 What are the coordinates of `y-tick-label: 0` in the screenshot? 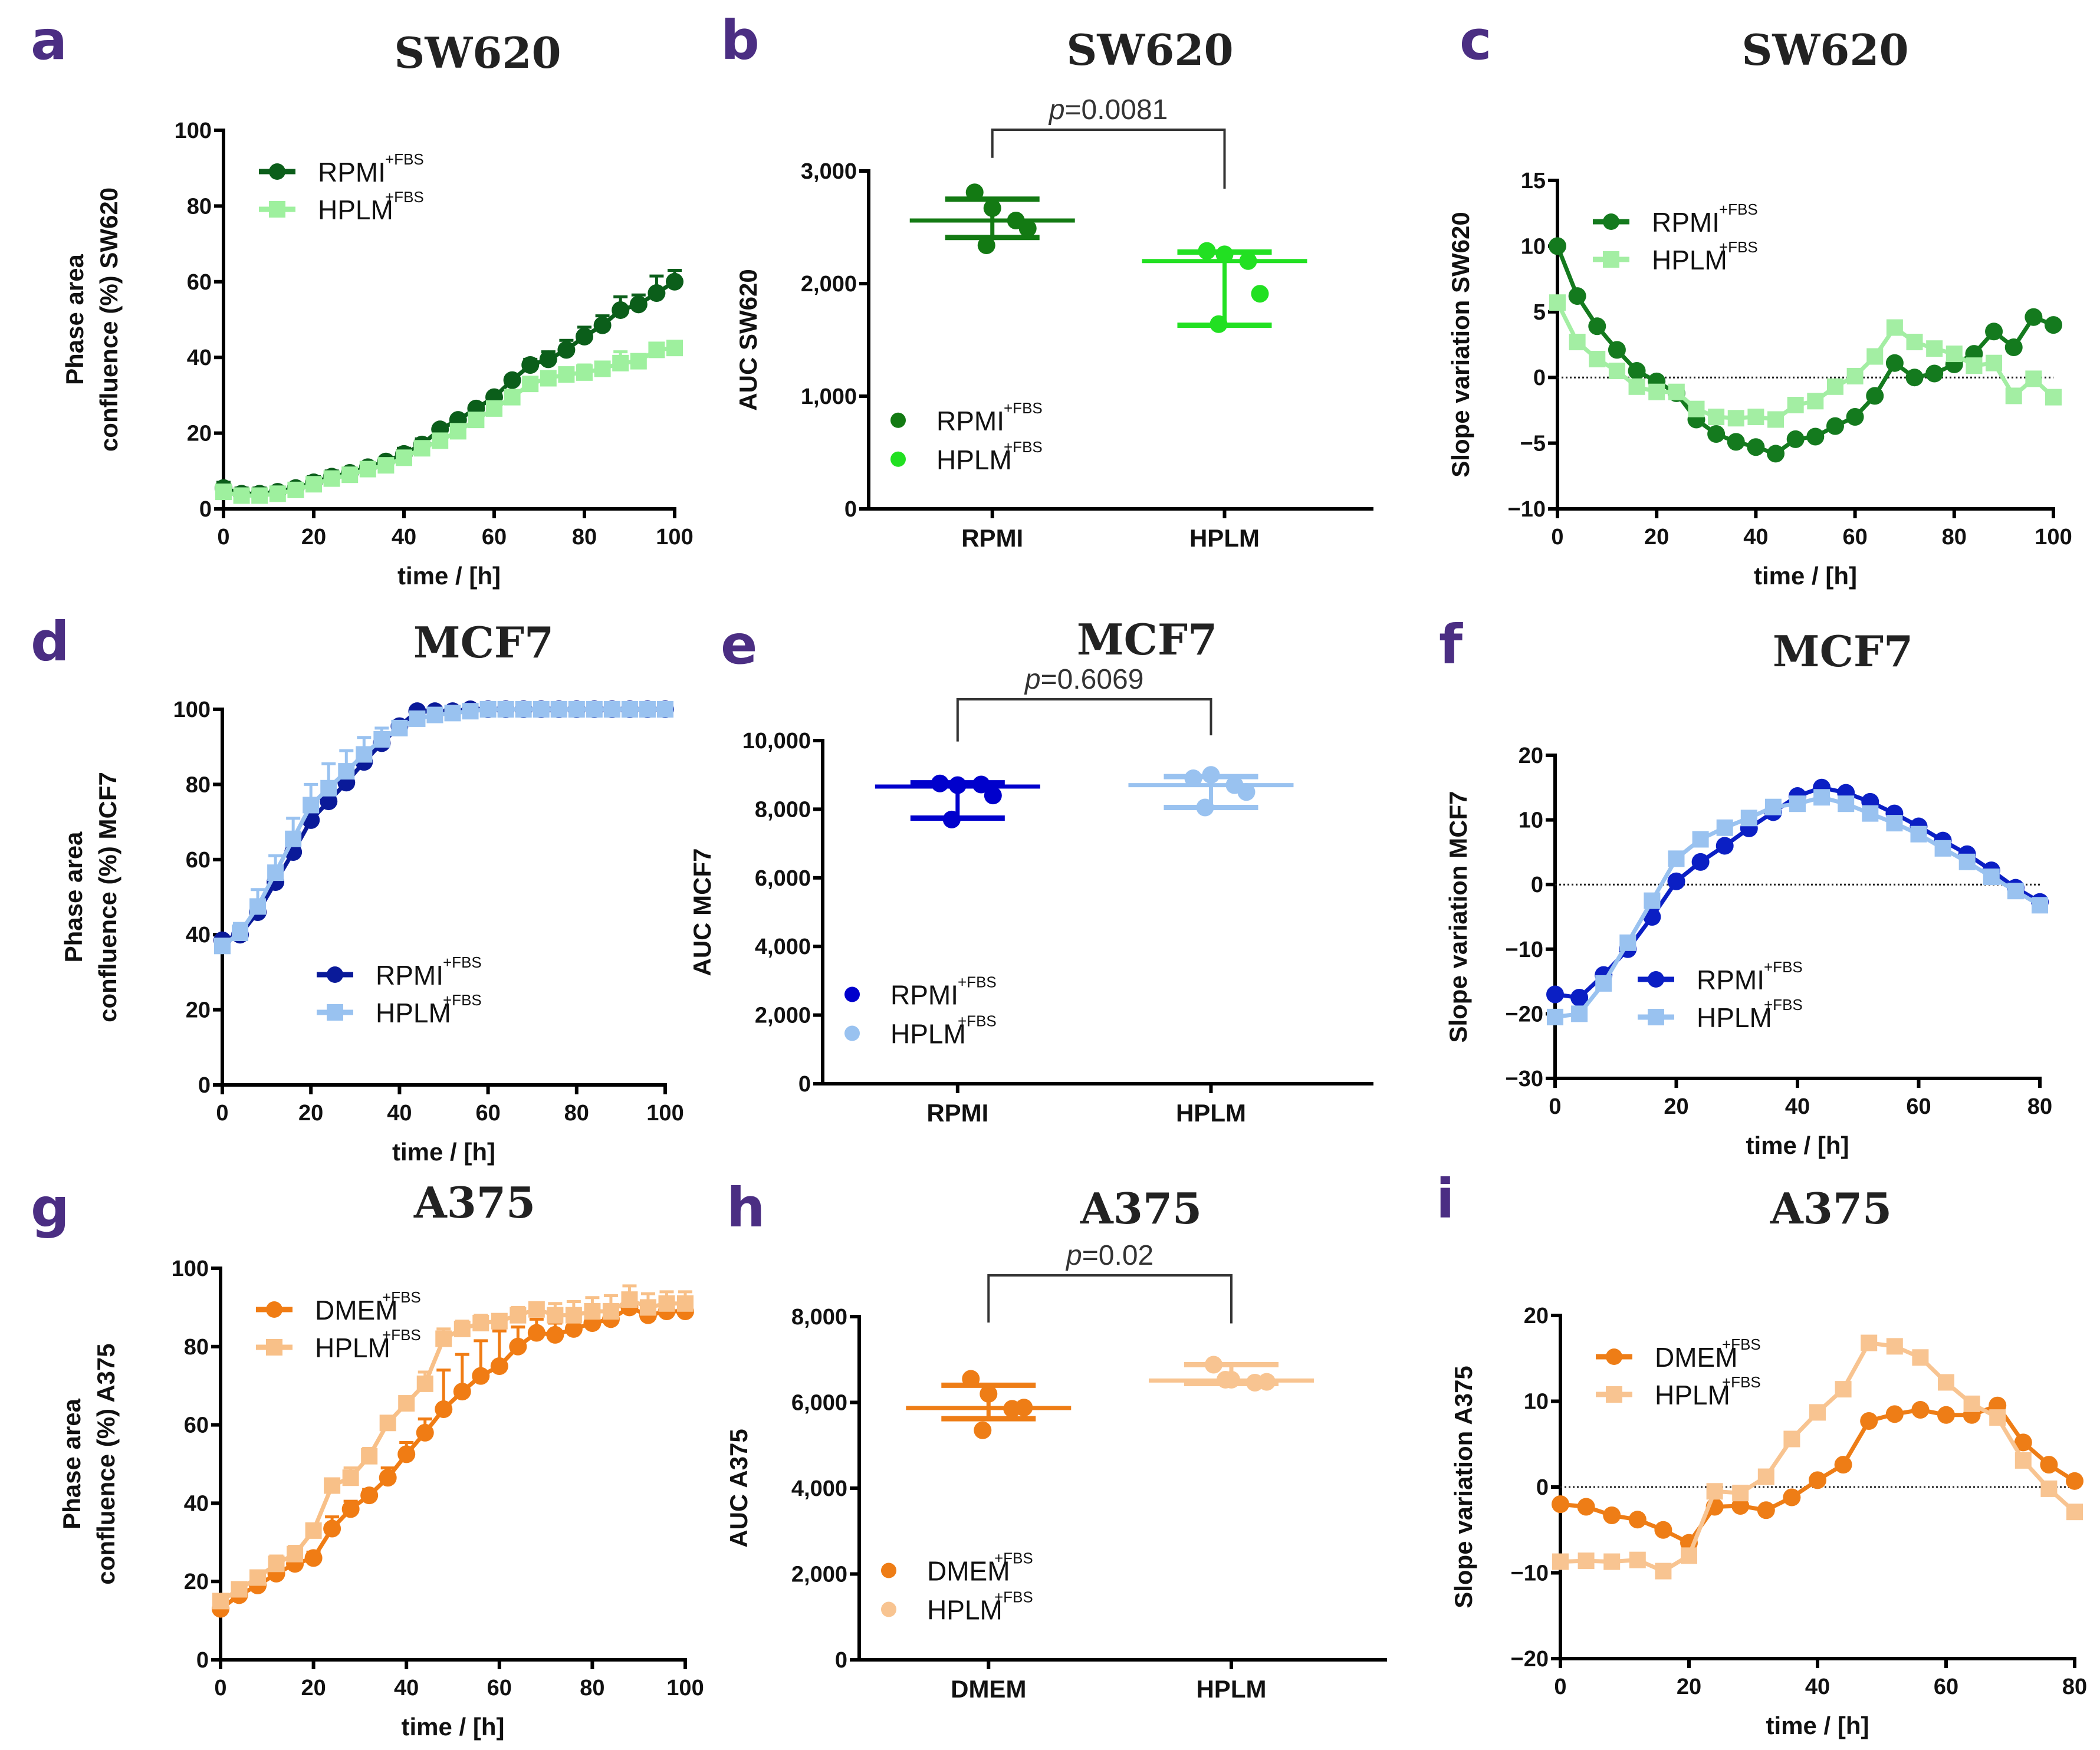 It's located at (1537, 885).